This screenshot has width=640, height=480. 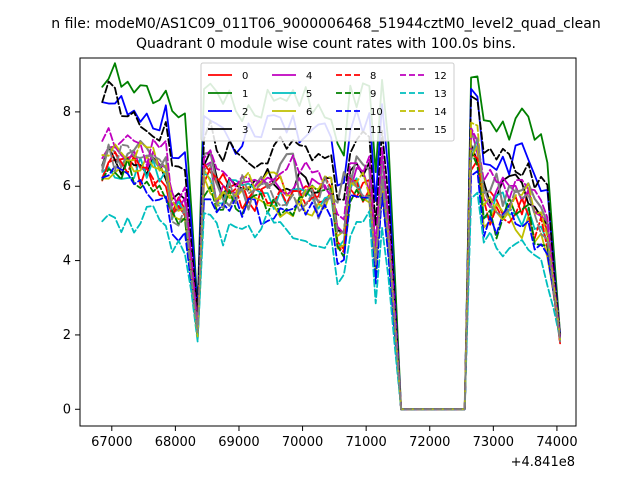 What do you see at coordinates (543, 462) in the screenshot?
I see `x-offset-label: +4.841e8` at bounding box center [543, 462].